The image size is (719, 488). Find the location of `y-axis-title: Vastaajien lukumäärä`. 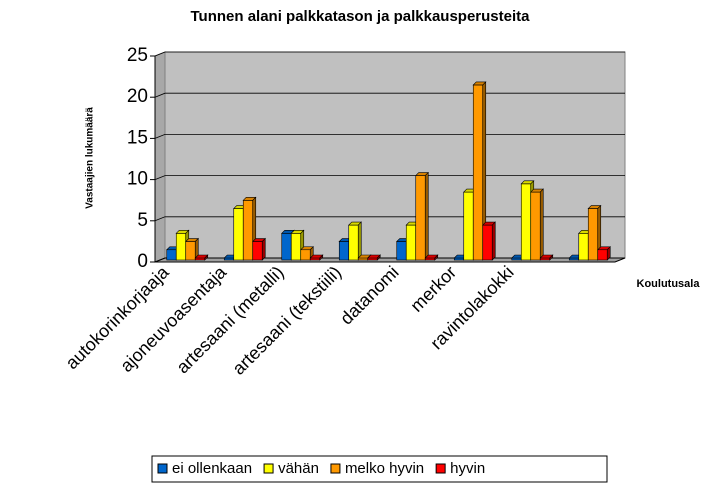

y-axis-title: Vastaajien lukumäärä is located at coordinates (90, 158).